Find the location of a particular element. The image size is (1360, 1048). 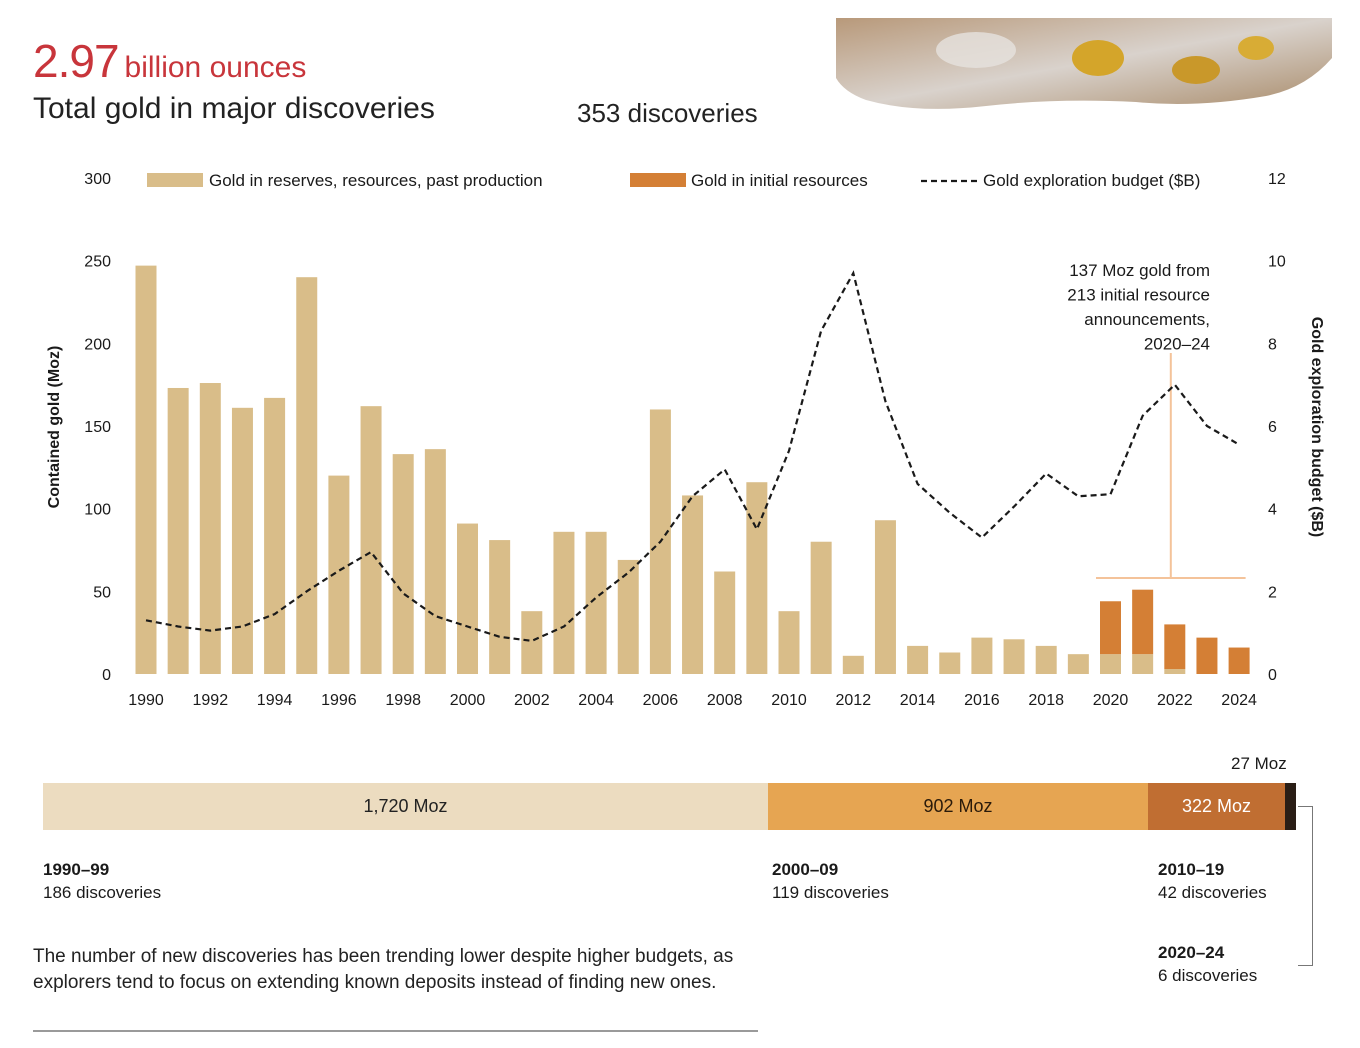

decade-discoveries: 6 discoveries is located at coordinates (1208, 975).